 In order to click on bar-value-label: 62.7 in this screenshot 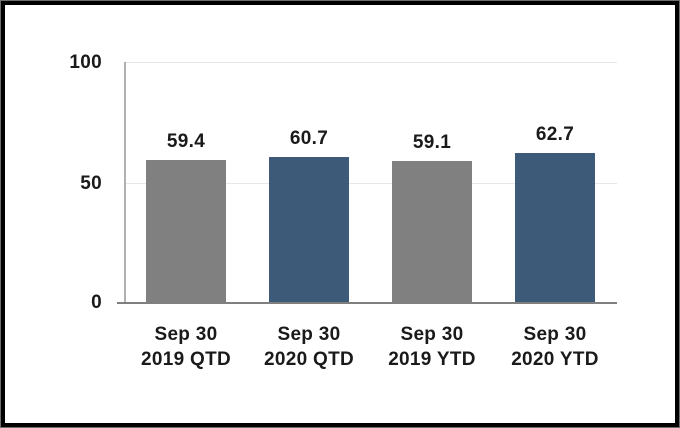, I will do `click(555, 134)`.